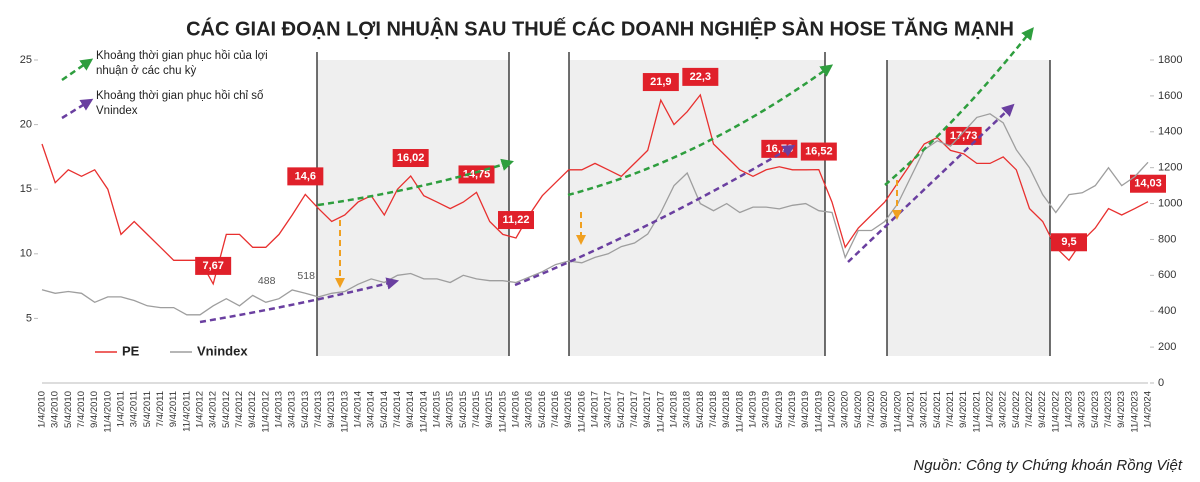 This screenshot has width=1200, height=482. What do you see at coordinates (77, 70) in the screenshot?
I see `legend-arrow` at bounding box center [77, 70].